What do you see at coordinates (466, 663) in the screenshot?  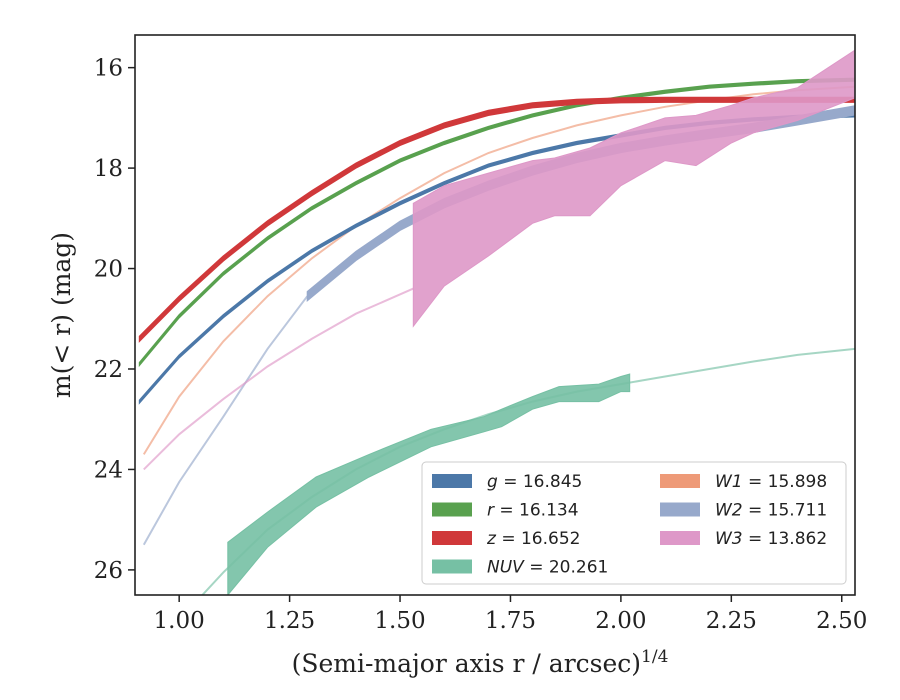 I see `x-axis-title-main: (Semi-major axis r / arcsec)` at bounding box center [466, 663].